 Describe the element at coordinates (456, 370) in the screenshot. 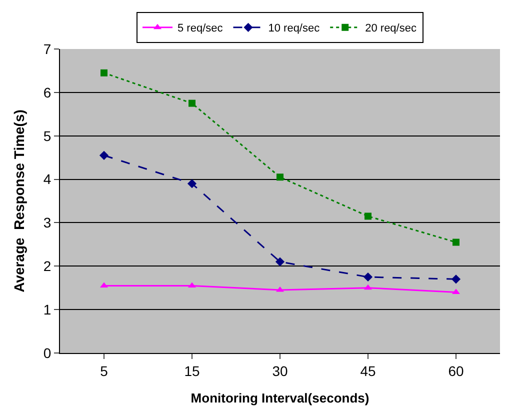

I see `x-tick-label: 60` at that location.